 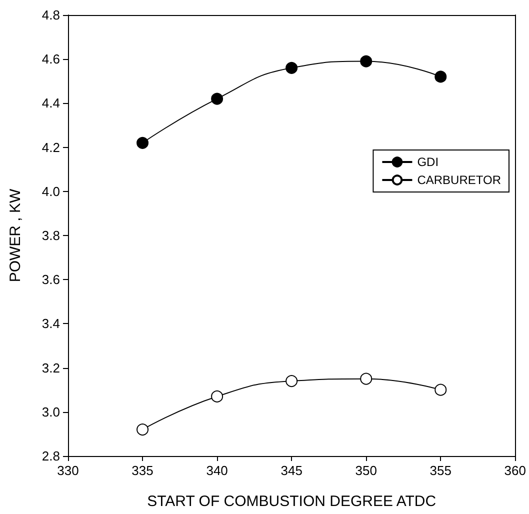 What do you see at coordinates (515, 470) in the screenshot?
I see `x-tick-label: 360` at bounding box center [515, 470].